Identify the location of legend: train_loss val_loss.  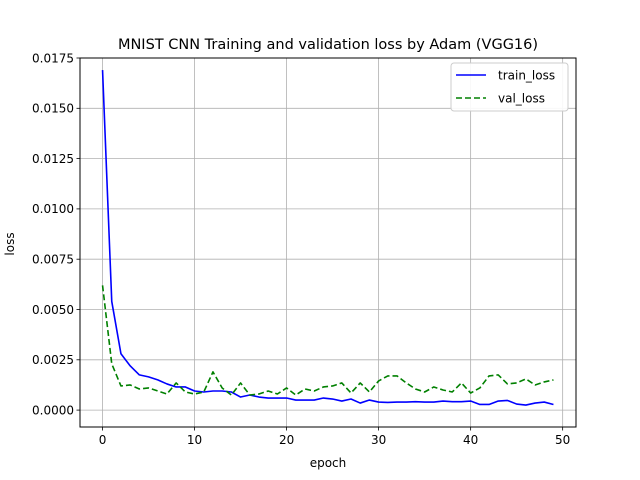
(509, 87).